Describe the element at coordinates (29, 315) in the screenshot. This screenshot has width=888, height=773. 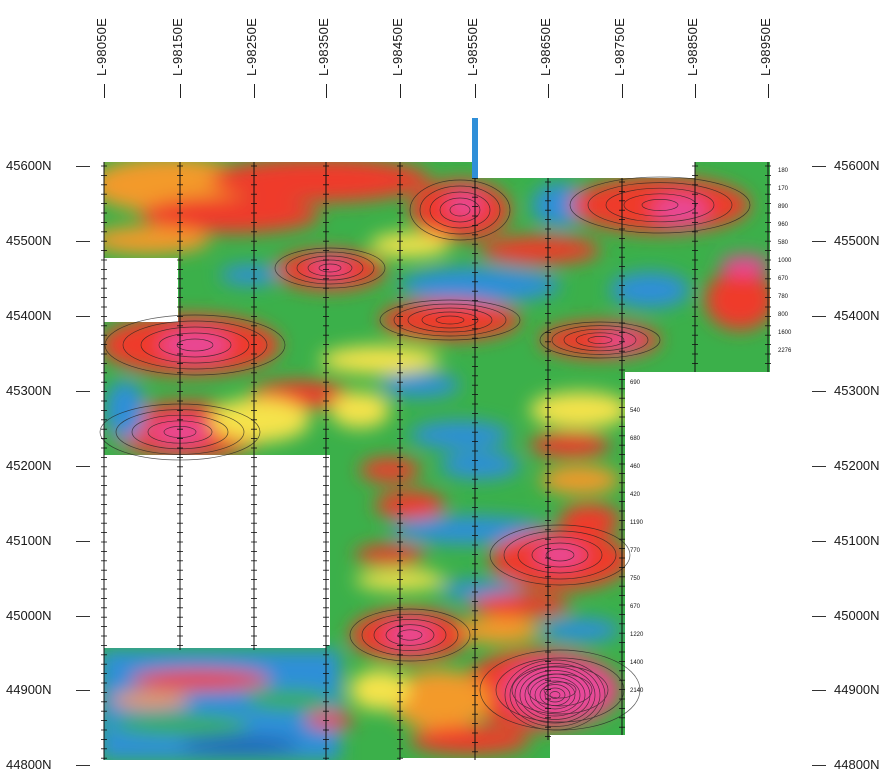
I see `northing-label-left: 45400N` at that location.